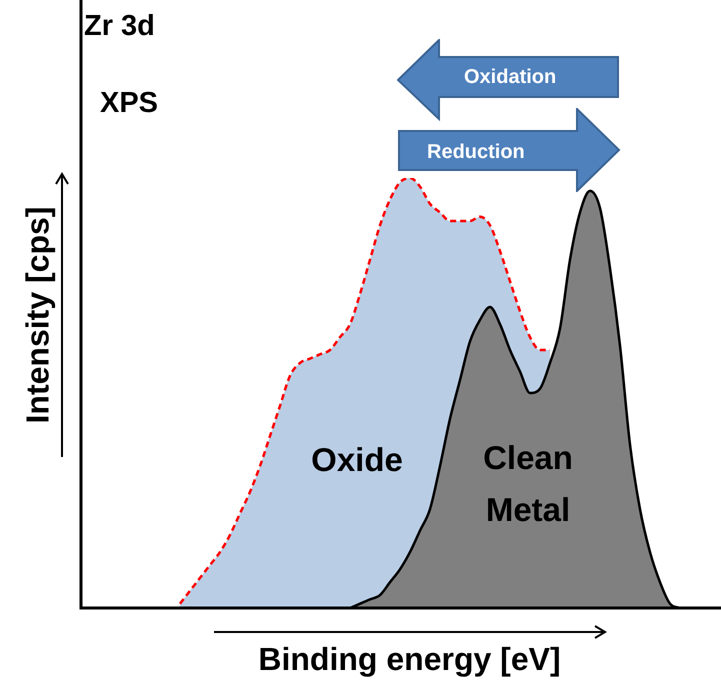 Image resolution: width=721 pixels, height=686 pixels. I want to click on series-label: Clean Metal, so click(528, 483).